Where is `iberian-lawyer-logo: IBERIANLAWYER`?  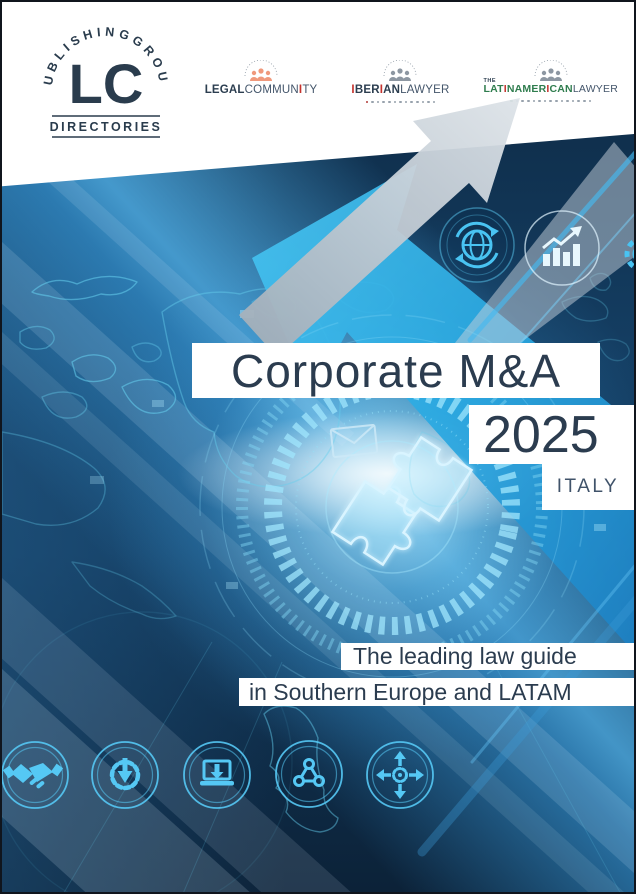
iberian-lawyer-logo: IBERIANLAWYER is located at coordinates (400, 82).